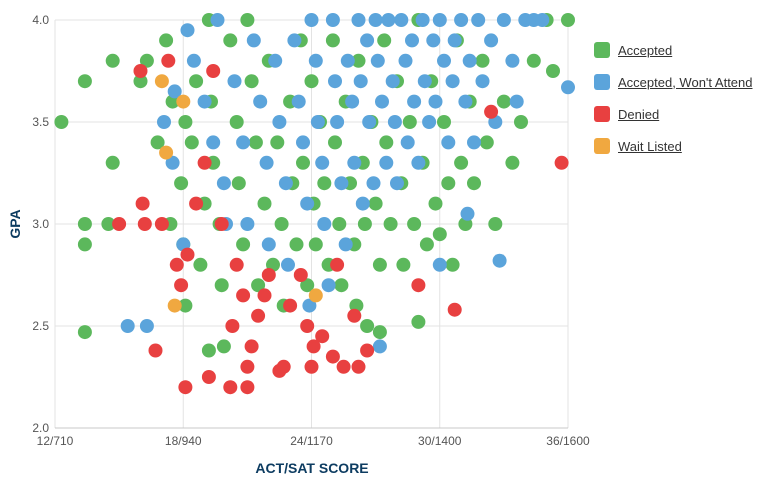 The width and height of the screenshot is (768, 487). What do you see at coordinates (673, 146) in the screenshot?
I see `legend-item-wait-listed: Wait Listed` at bounding box center [673, 146].